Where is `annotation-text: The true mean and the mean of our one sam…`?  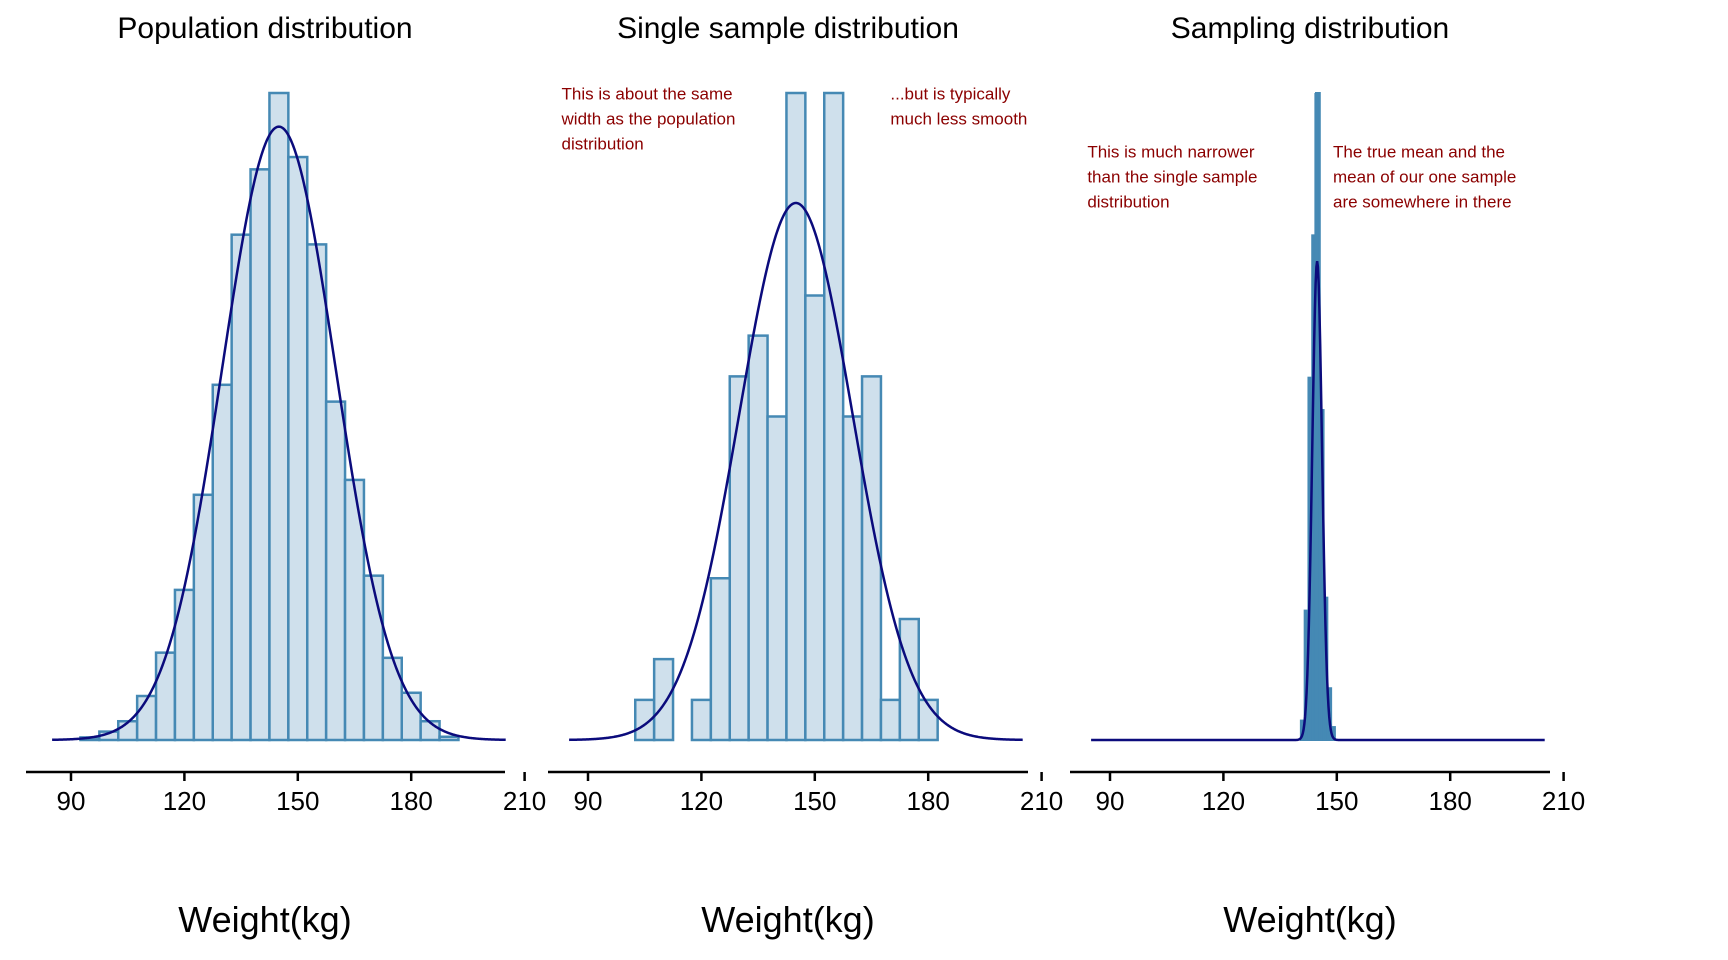
annotation-text: The true mean and the mean of our one sam… is located at coordinates (1424, 177).